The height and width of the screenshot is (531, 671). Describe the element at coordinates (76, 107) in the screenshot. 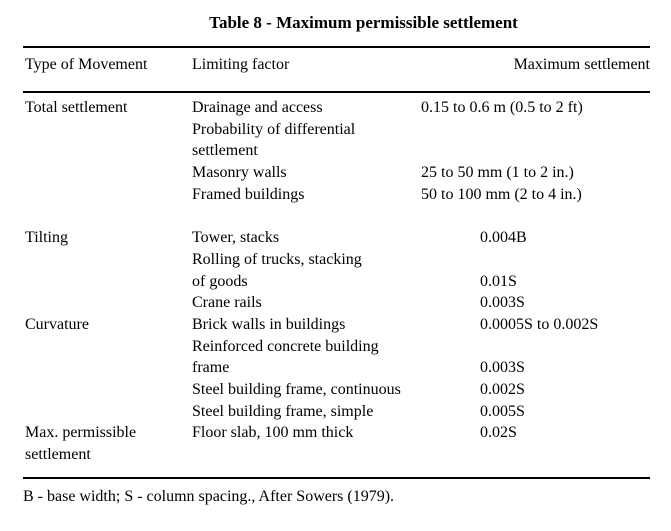

I see `movement-cell: Total settlement` at that location.